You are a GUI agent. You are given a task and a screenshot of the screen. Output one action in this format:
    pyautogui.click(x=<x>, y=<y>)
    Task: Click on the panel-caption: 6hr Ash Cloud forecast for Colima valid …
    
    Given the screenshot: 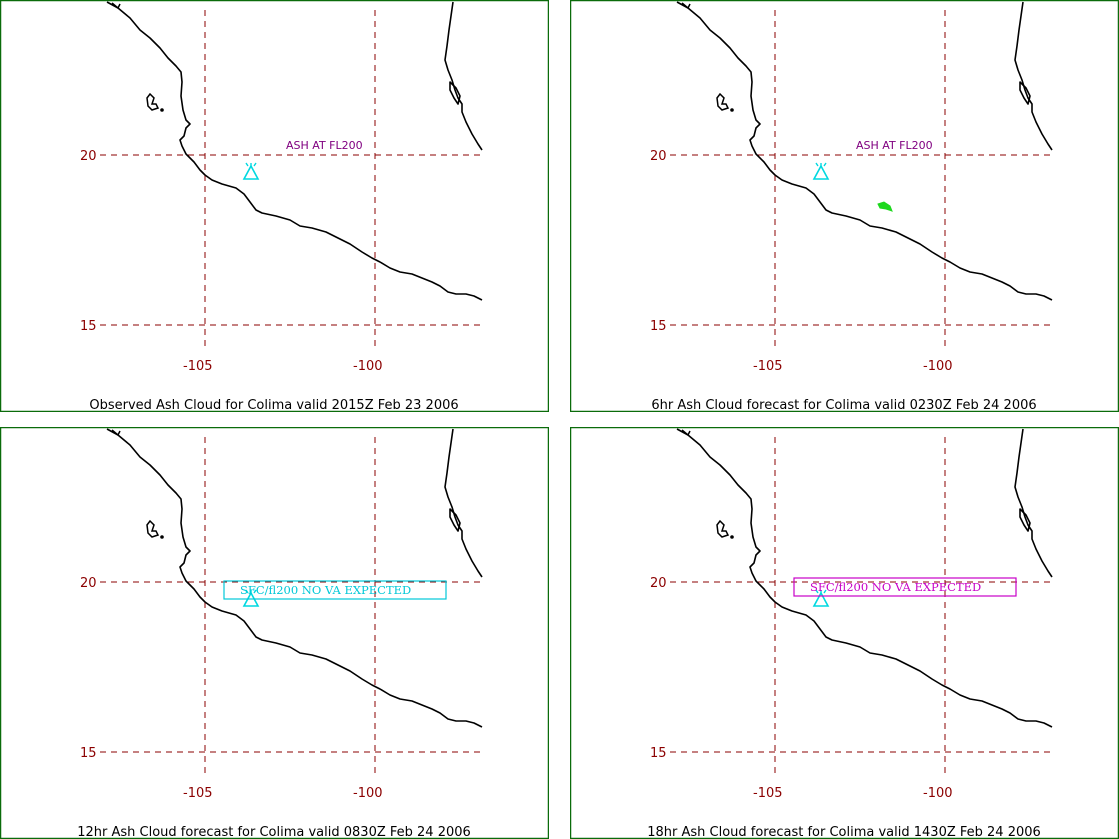 What is the action you would take?
    pyautogui.click(x=843, y=405)
    